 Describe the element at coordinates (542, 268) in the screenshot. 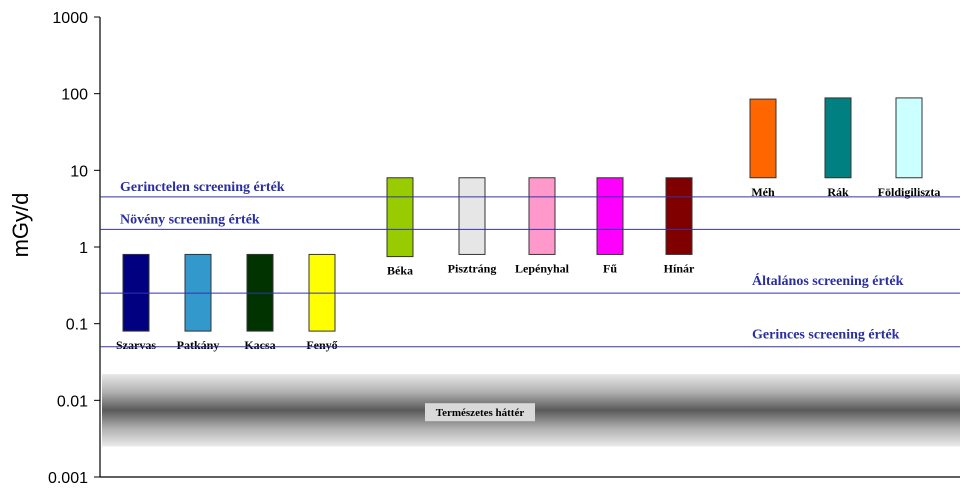

I see `bar-label: Lepényhal` at that location.